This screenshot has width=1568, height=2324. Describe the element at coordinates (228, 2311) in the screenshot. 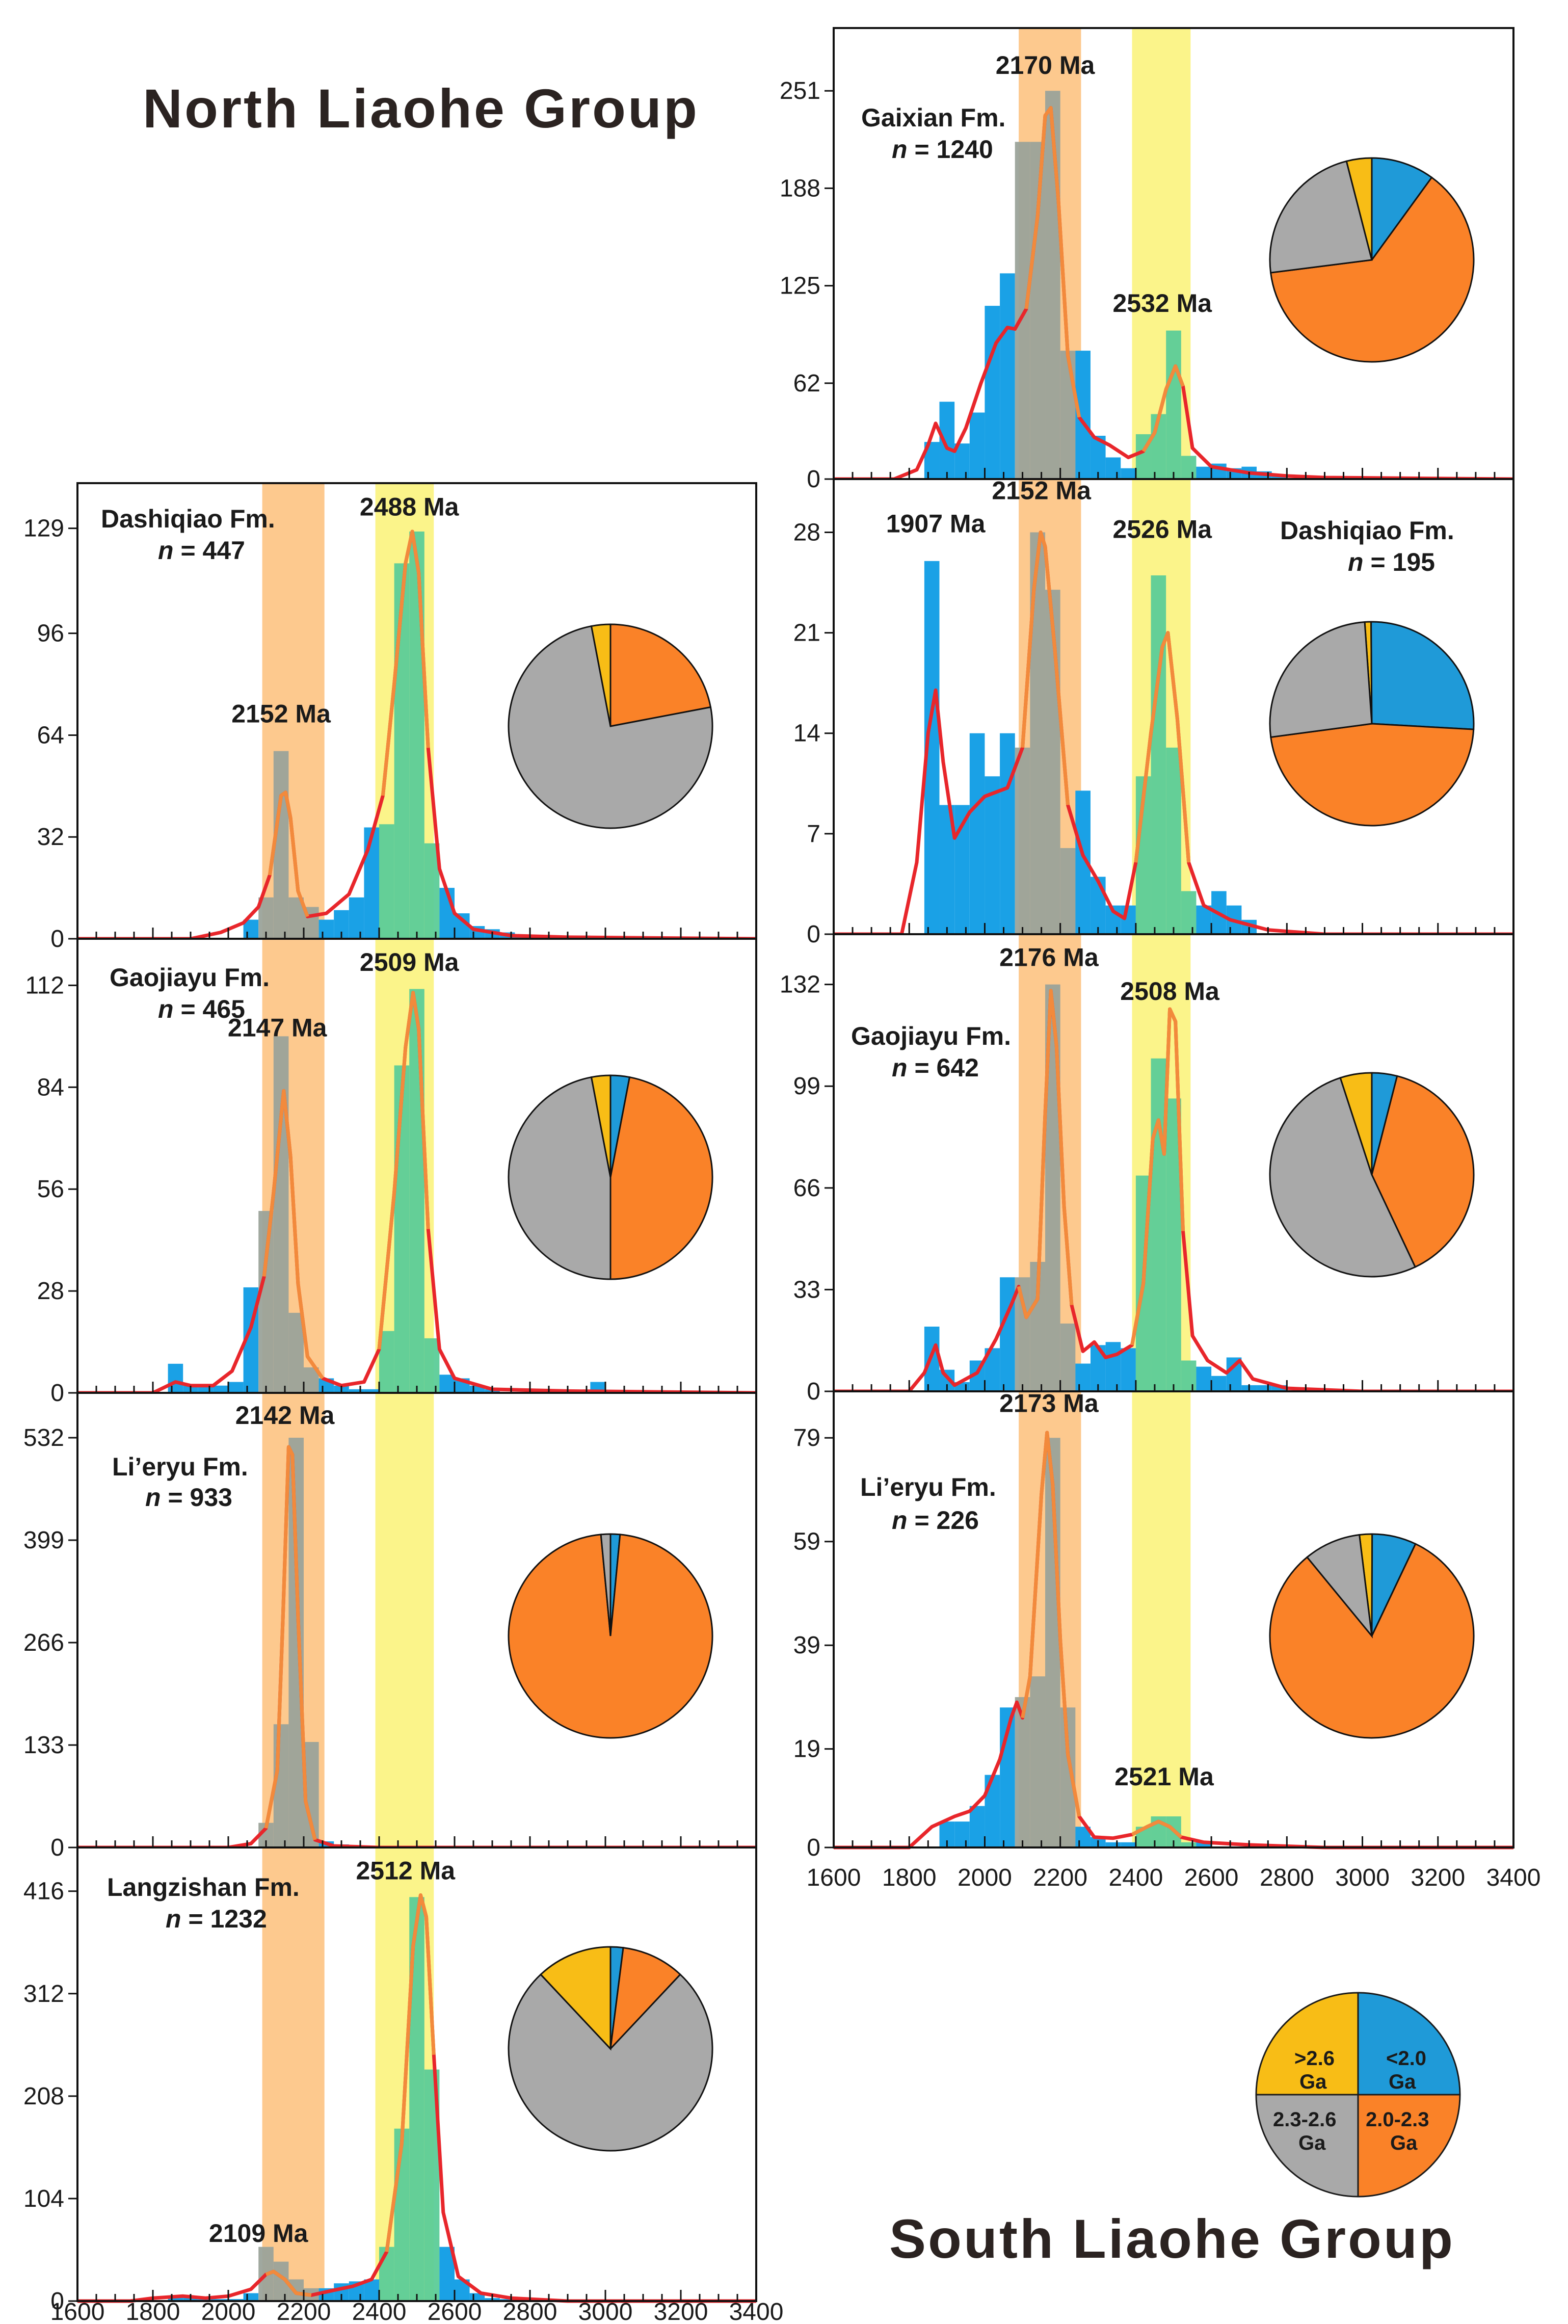

I see `x-tick-label-north: 2000` at that location.